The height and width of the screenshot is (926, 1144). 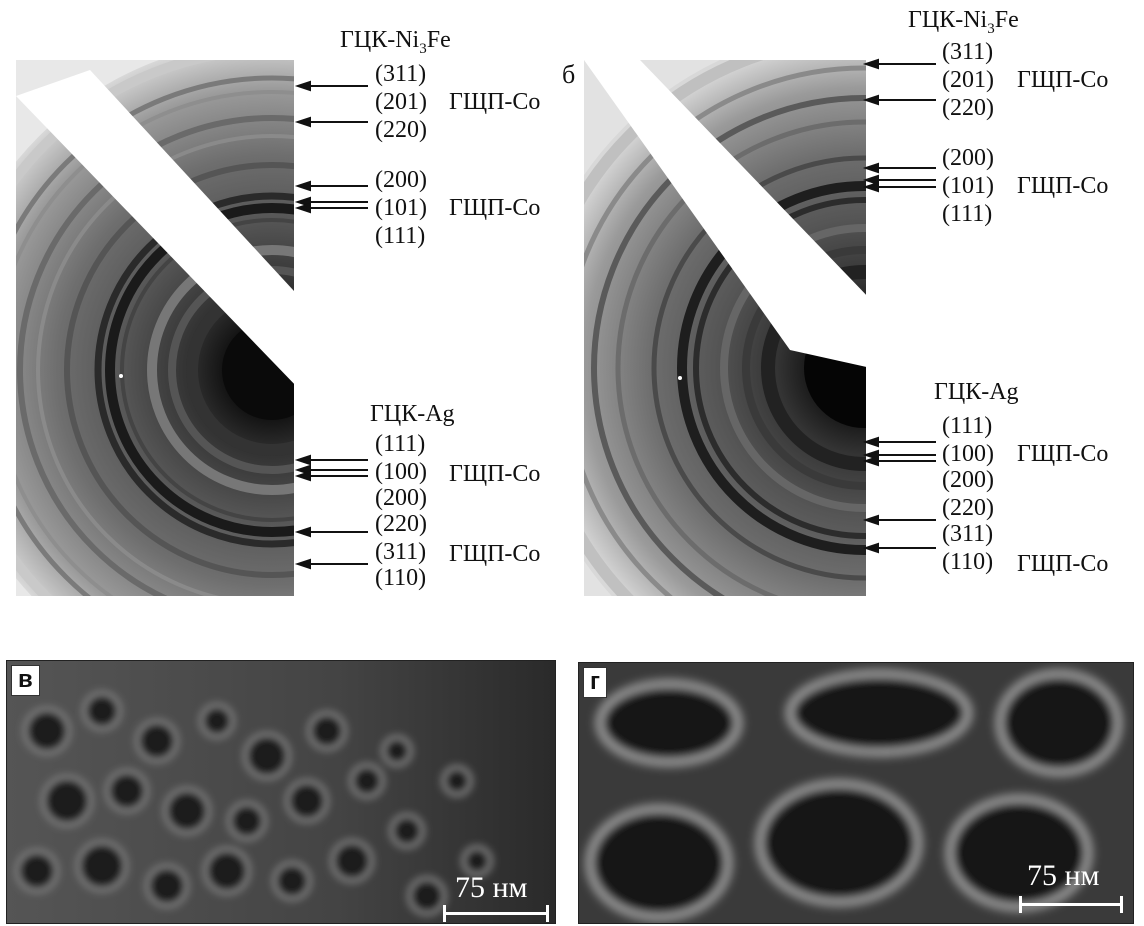 I want to click on micrograph-g-image, so click(x=856, y=793).